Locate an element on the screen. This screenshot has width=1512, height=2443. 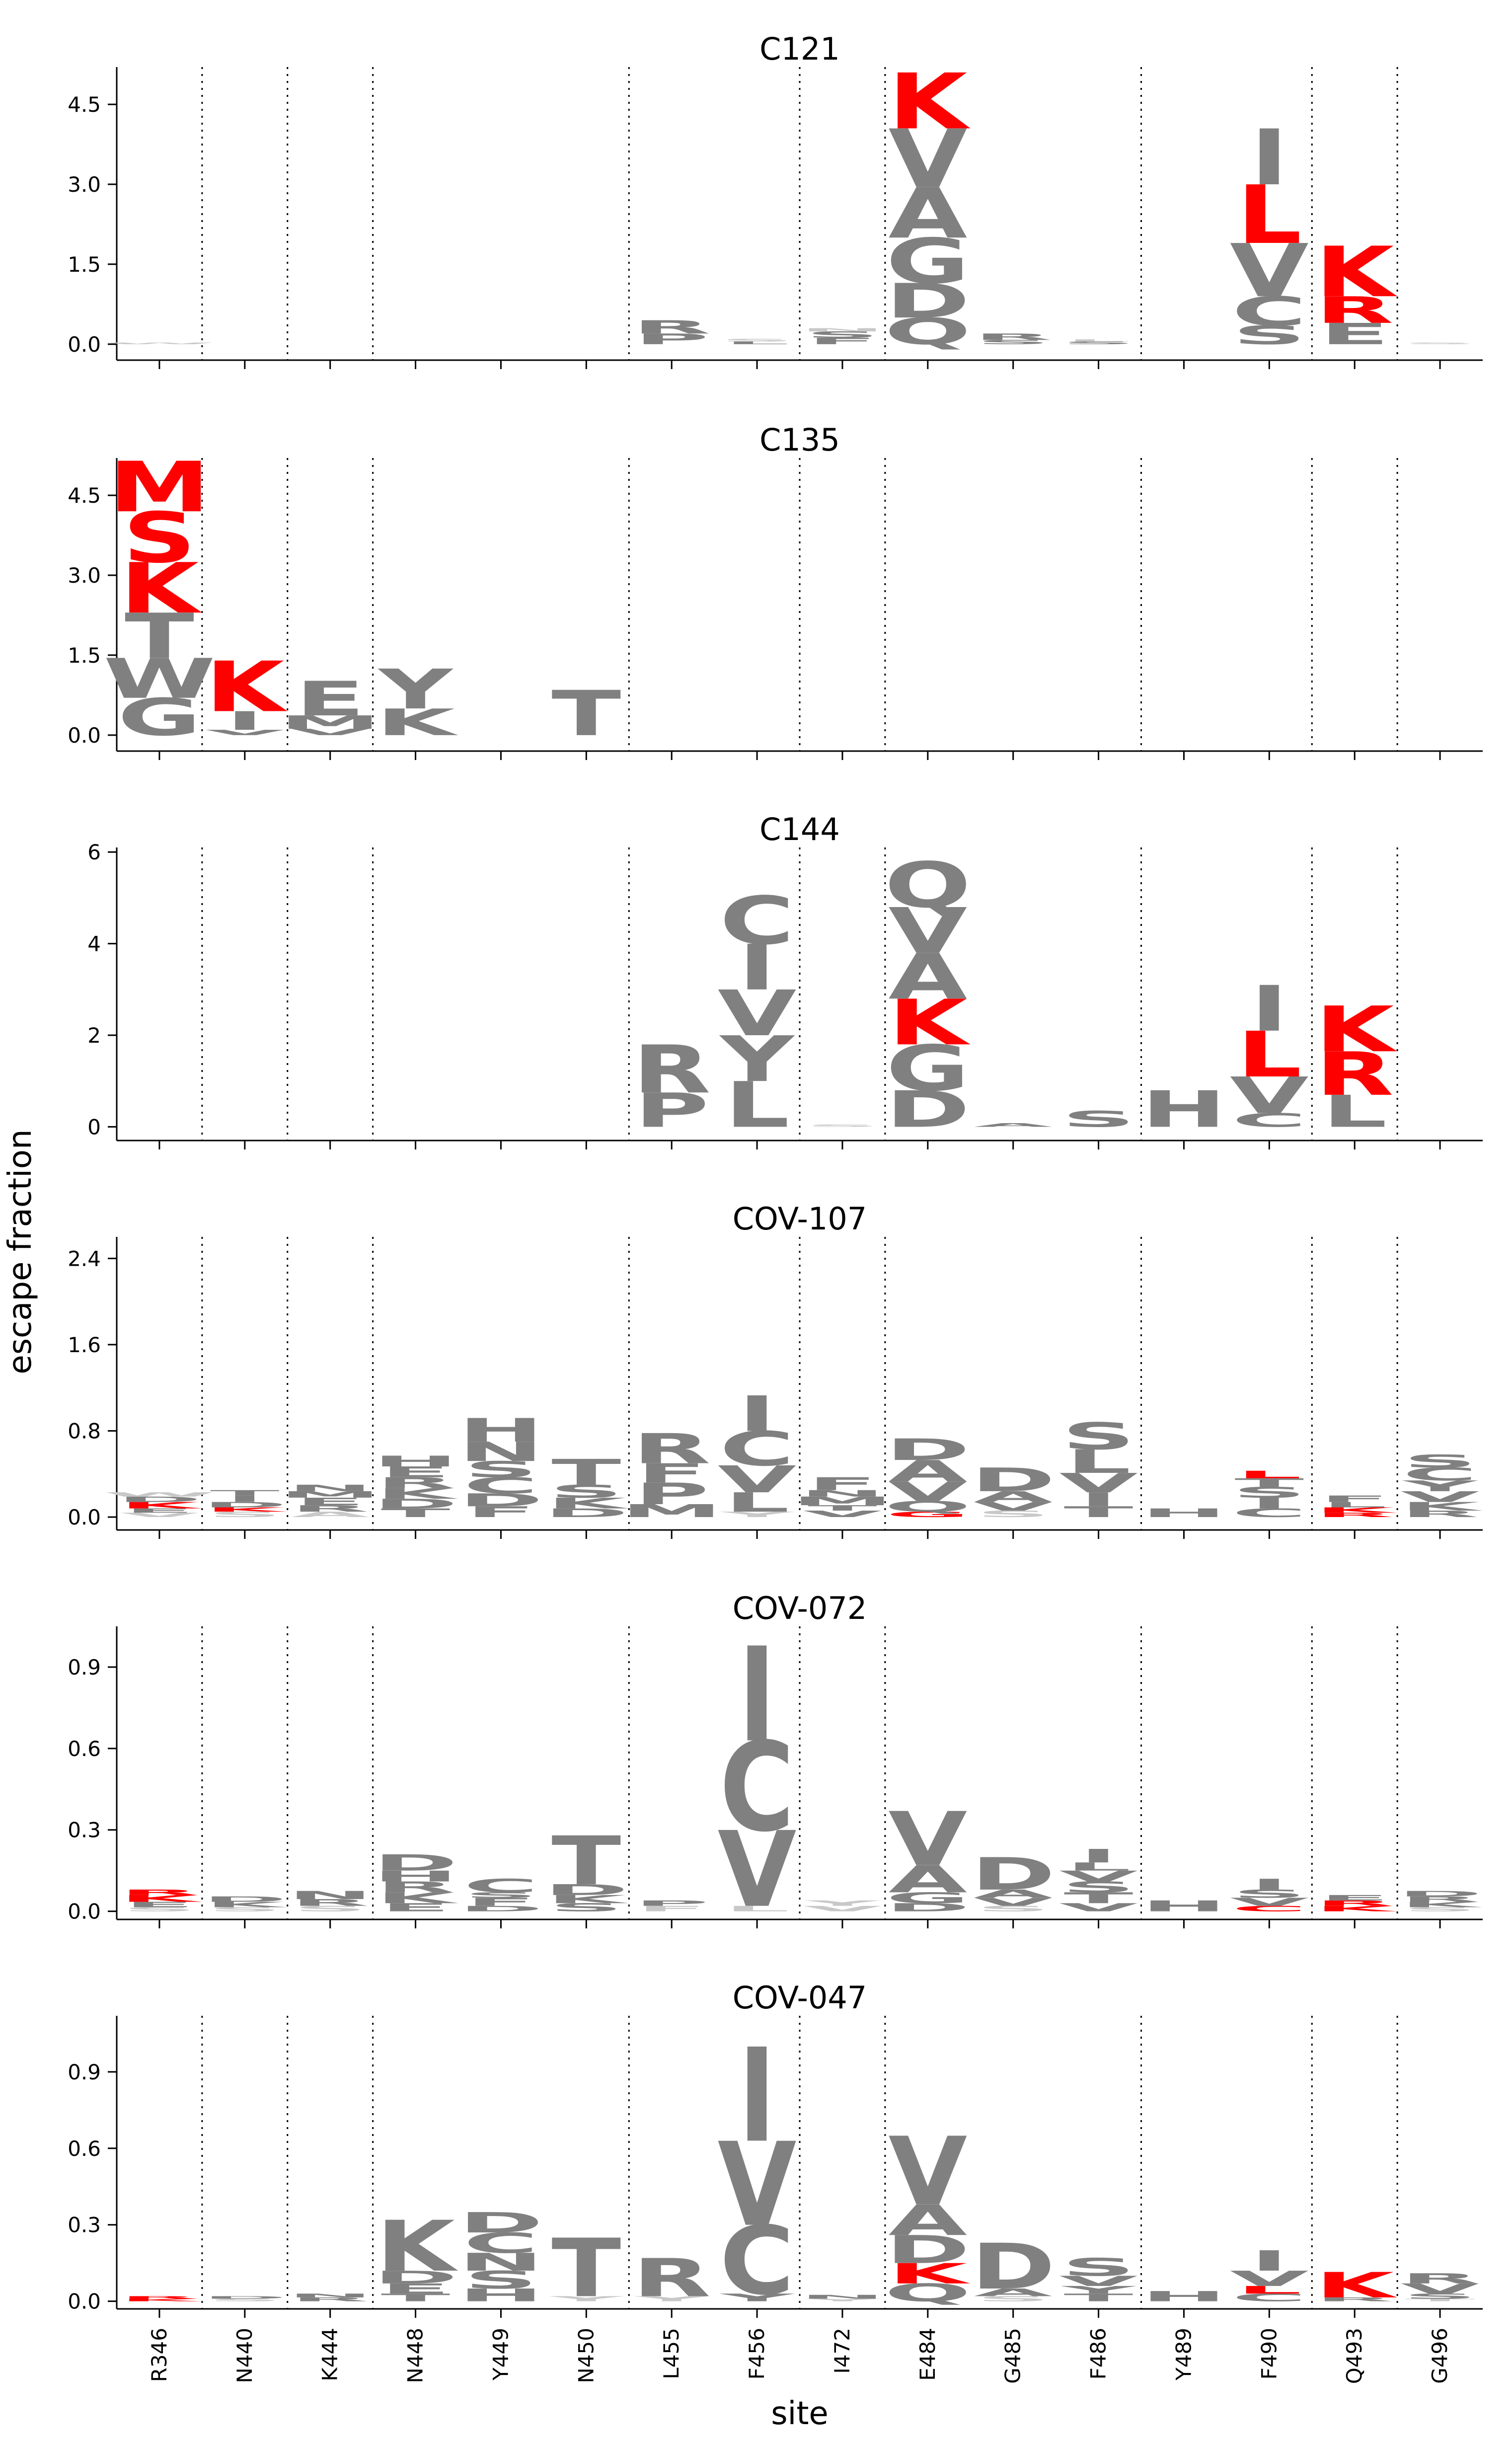
site-label: G485 is located at coordinates (1013, 2356).